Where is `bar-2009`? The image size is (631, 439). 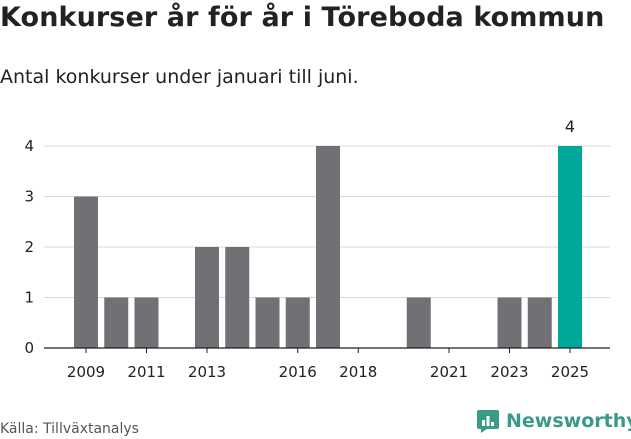 bar-2009 is located at coordinates (86, 272).